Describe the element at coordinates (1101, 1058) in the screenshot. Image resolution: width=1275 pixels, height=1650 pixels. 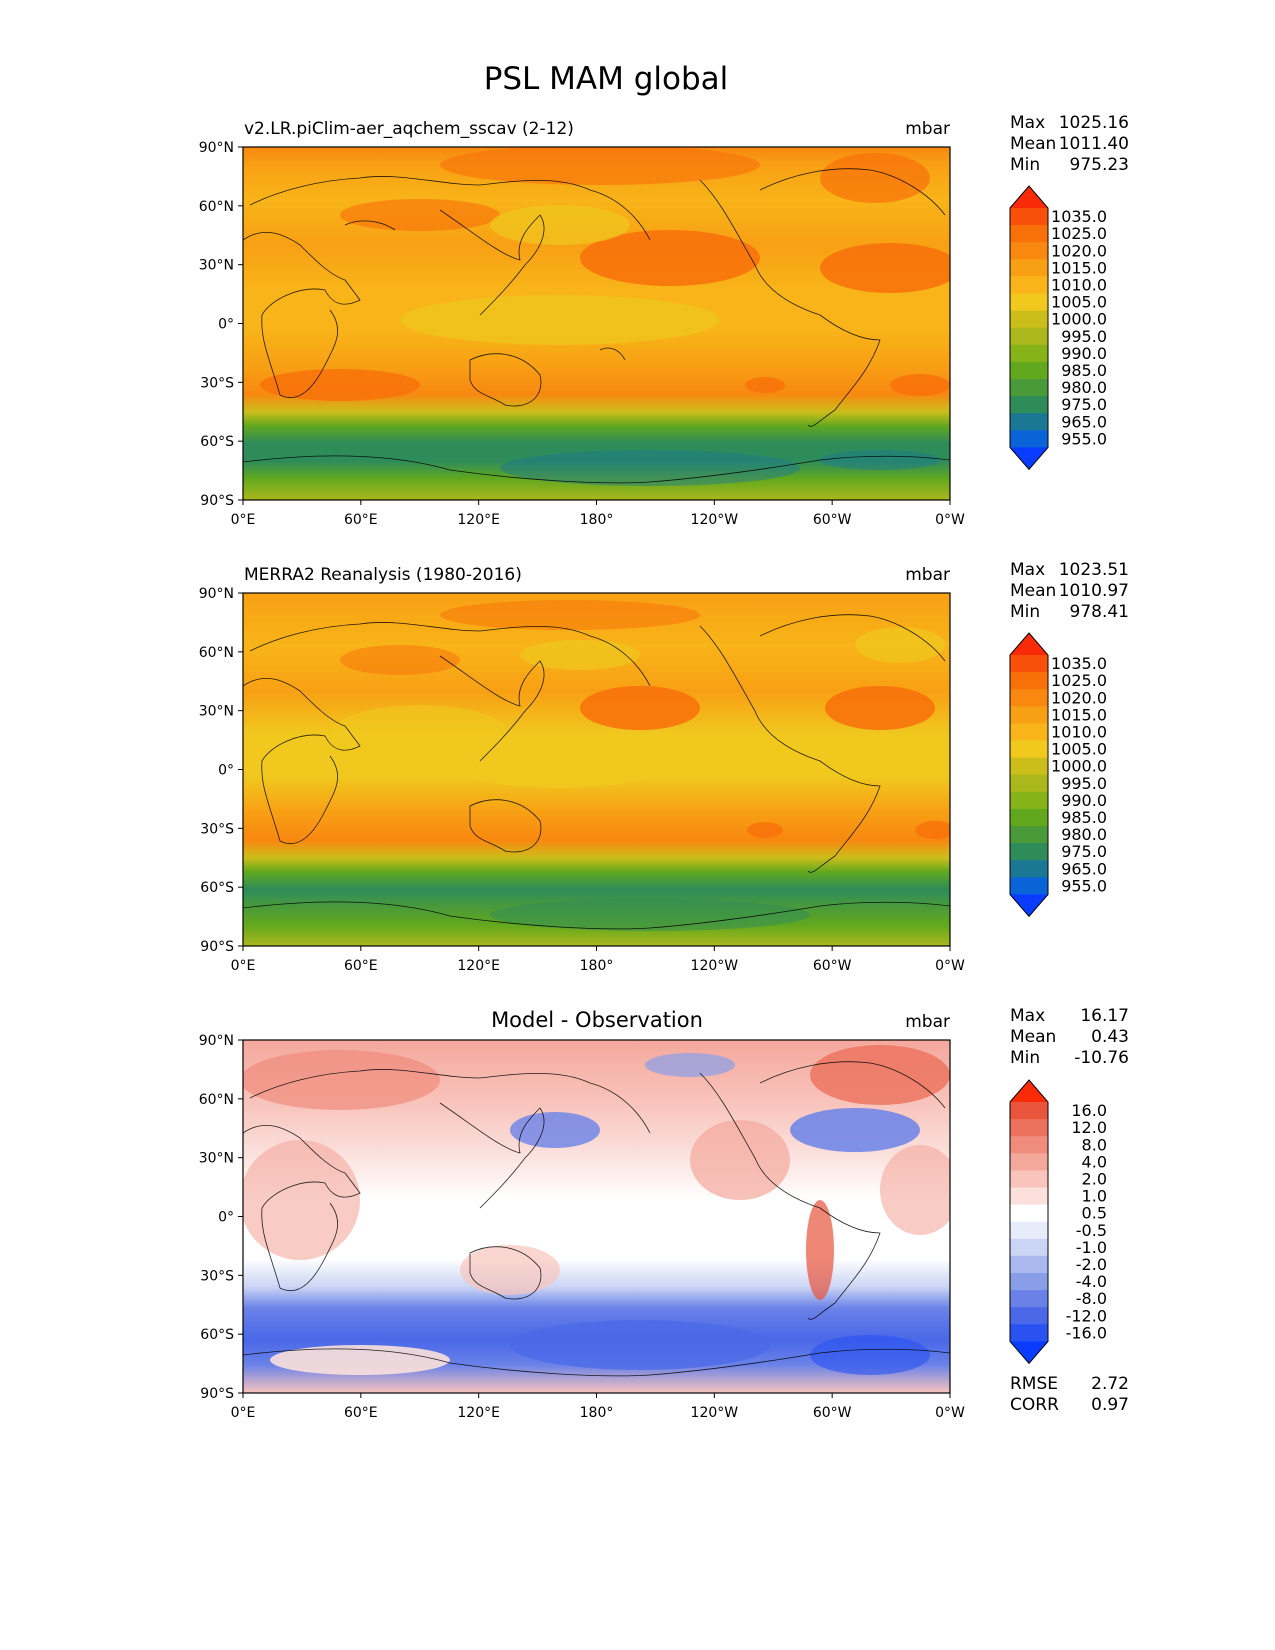
I see `stat-min-value: -10.76` at that location.